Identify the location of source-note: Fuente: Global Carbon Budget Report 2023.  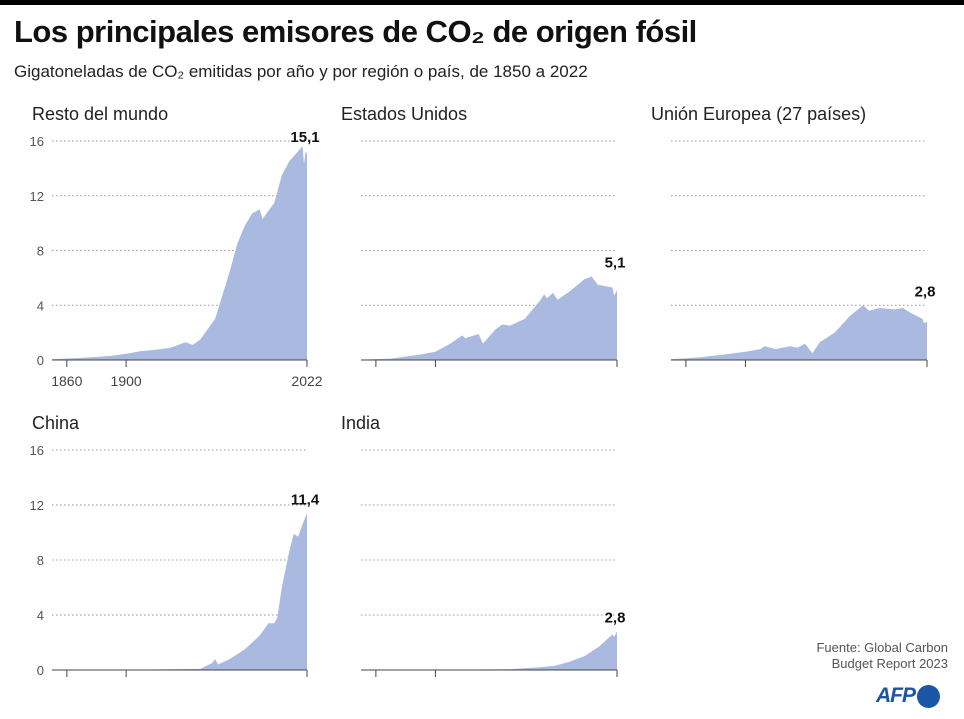
(882, 656).